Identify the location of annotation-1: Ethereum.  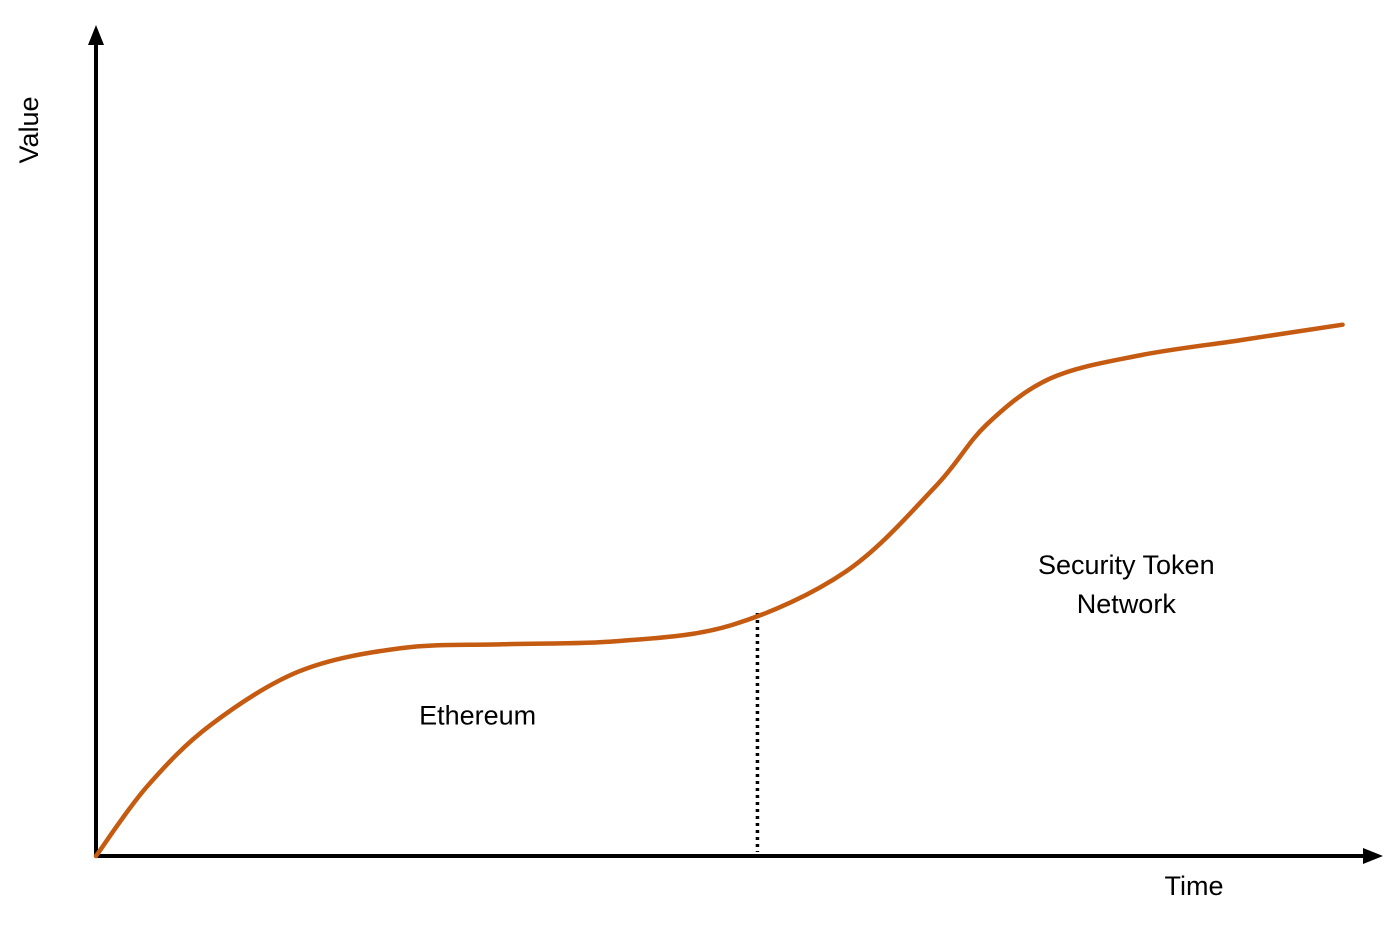
(477, 716).